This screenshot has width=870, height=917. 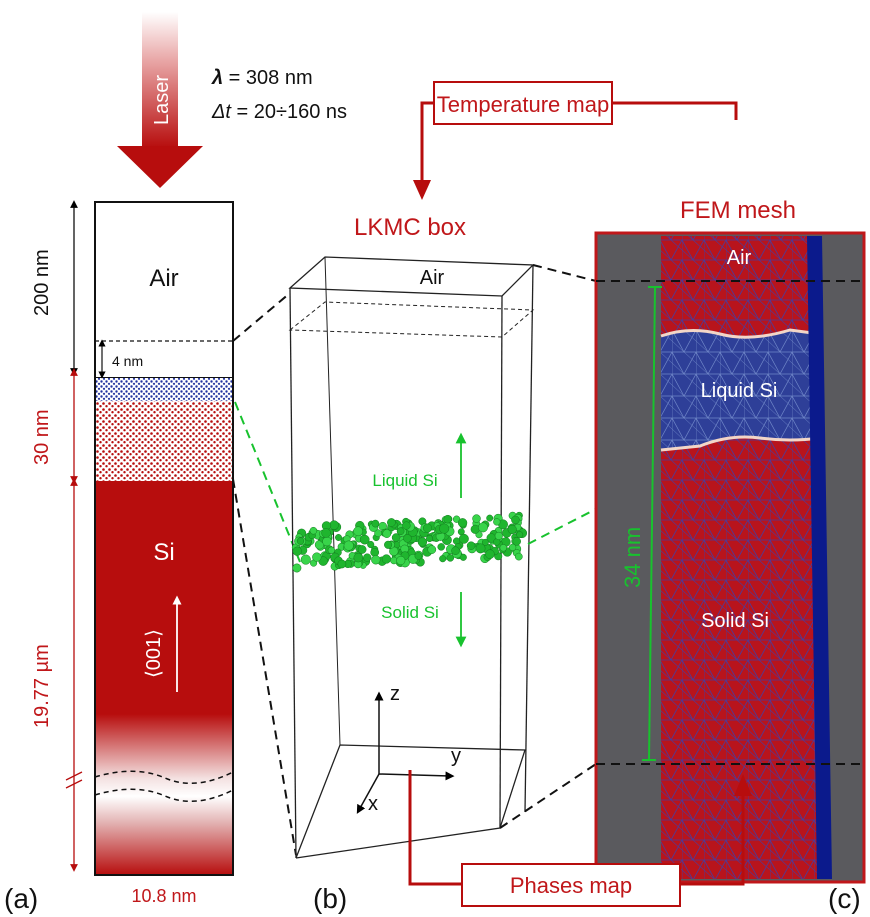 What do you see at coordinates (548, 796) in the screenshot?
I see `connector-b-c-bottom` at bounding box center [548, 796].